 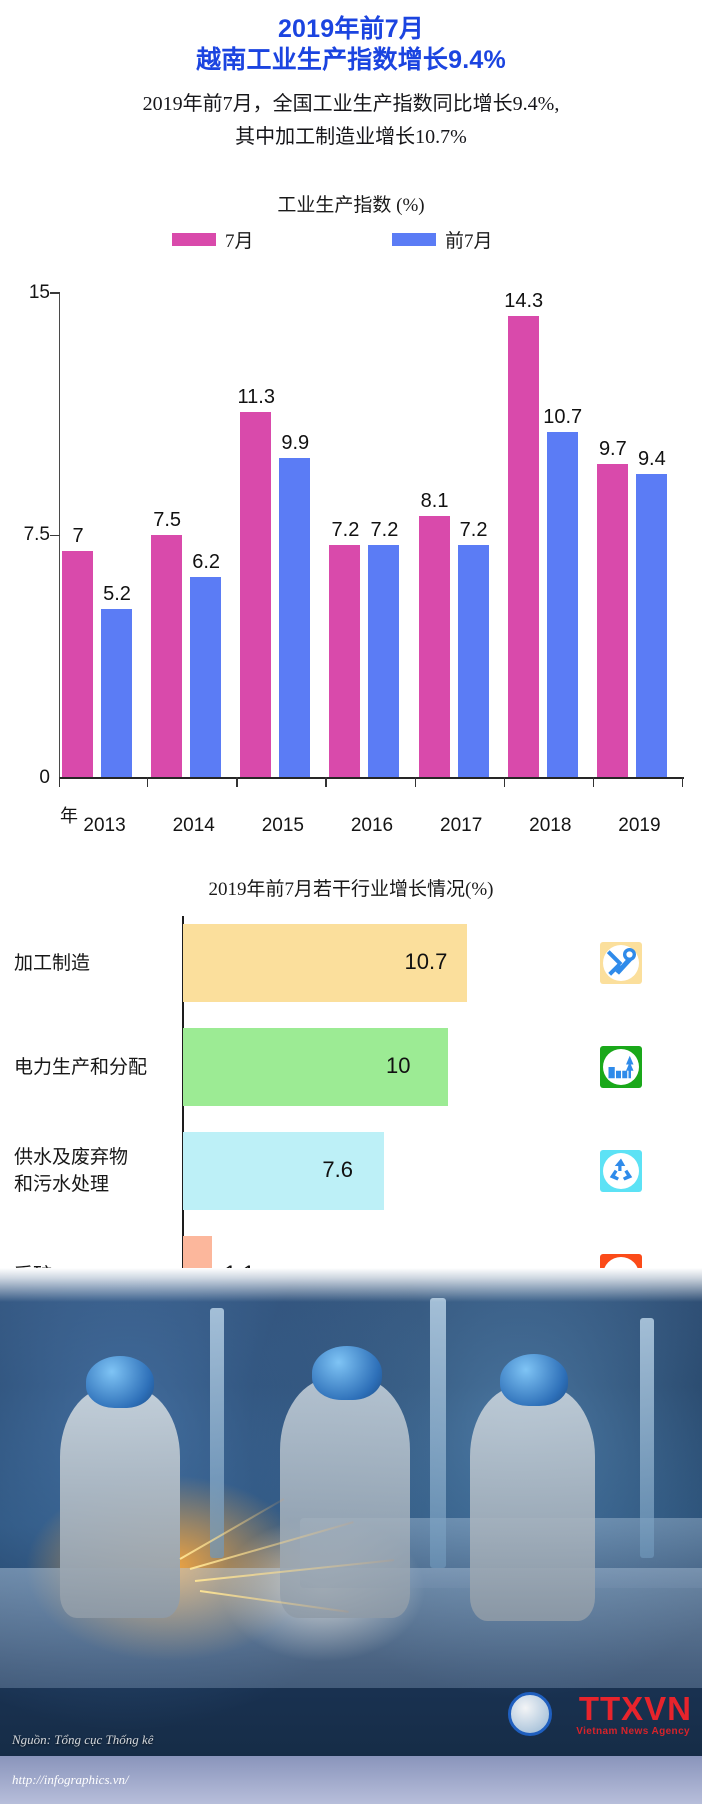 I want to click on page-title: 2019年前7月 越南工业生产指数增长9.4%, so click(x=351, y=45).